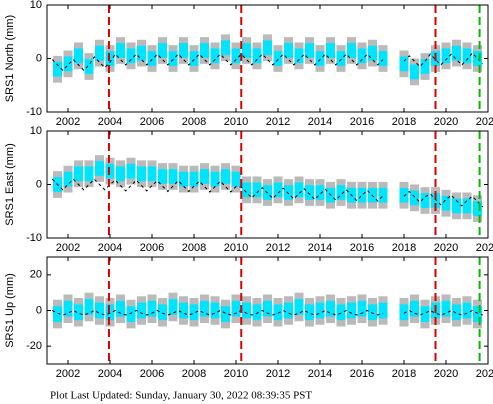  Describe the element at coordinates (36, 5) in the screenshot. I see `y-tick-label: 10` at that location.